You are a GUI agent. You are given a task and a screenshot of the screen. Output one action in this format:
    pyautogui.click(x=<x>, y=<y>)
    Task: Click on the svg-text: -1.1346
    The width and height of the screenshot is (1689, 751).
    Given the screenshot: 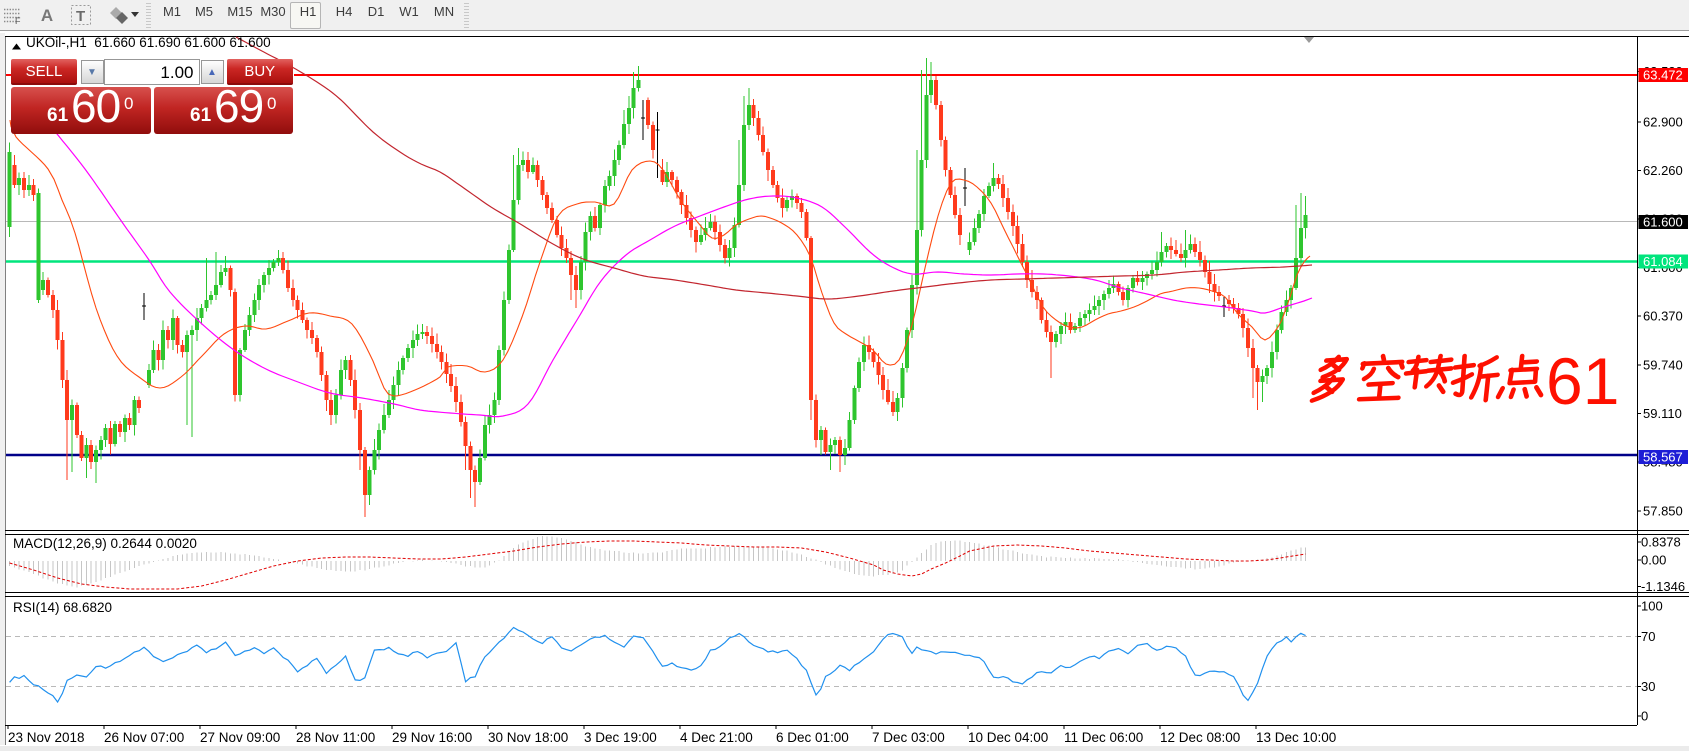 What is the action you would take?
    pyautogui.click(x=1663, y=586)
    